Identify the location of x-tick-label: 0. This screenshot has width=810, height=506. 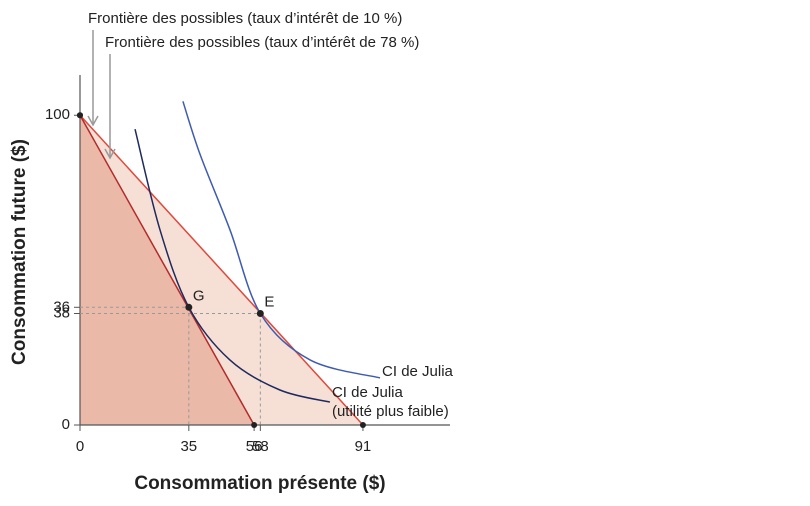
(80, 446).